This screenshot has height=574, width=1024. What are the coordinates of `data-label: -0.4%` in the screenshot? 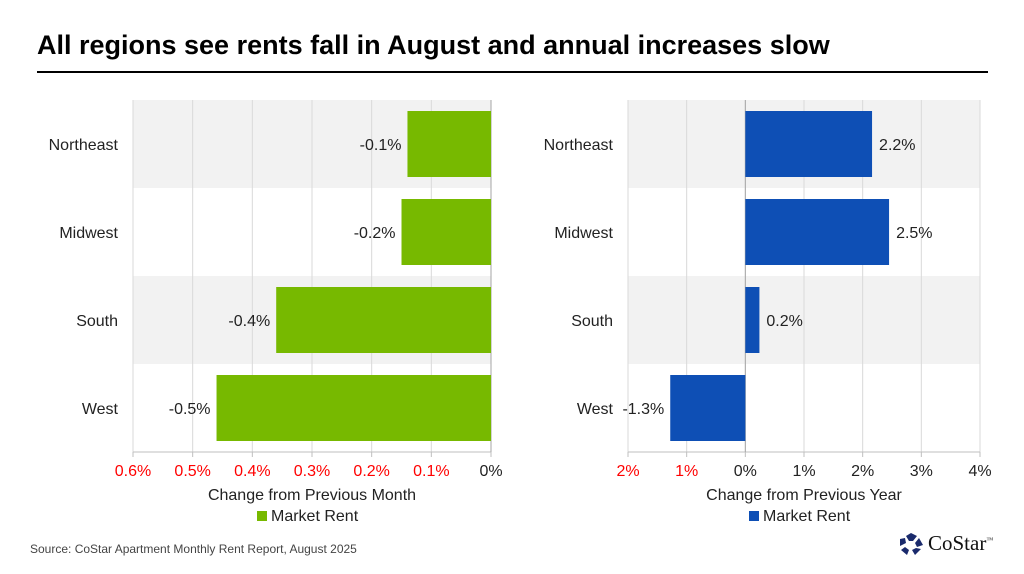 It's located at (249, 321).